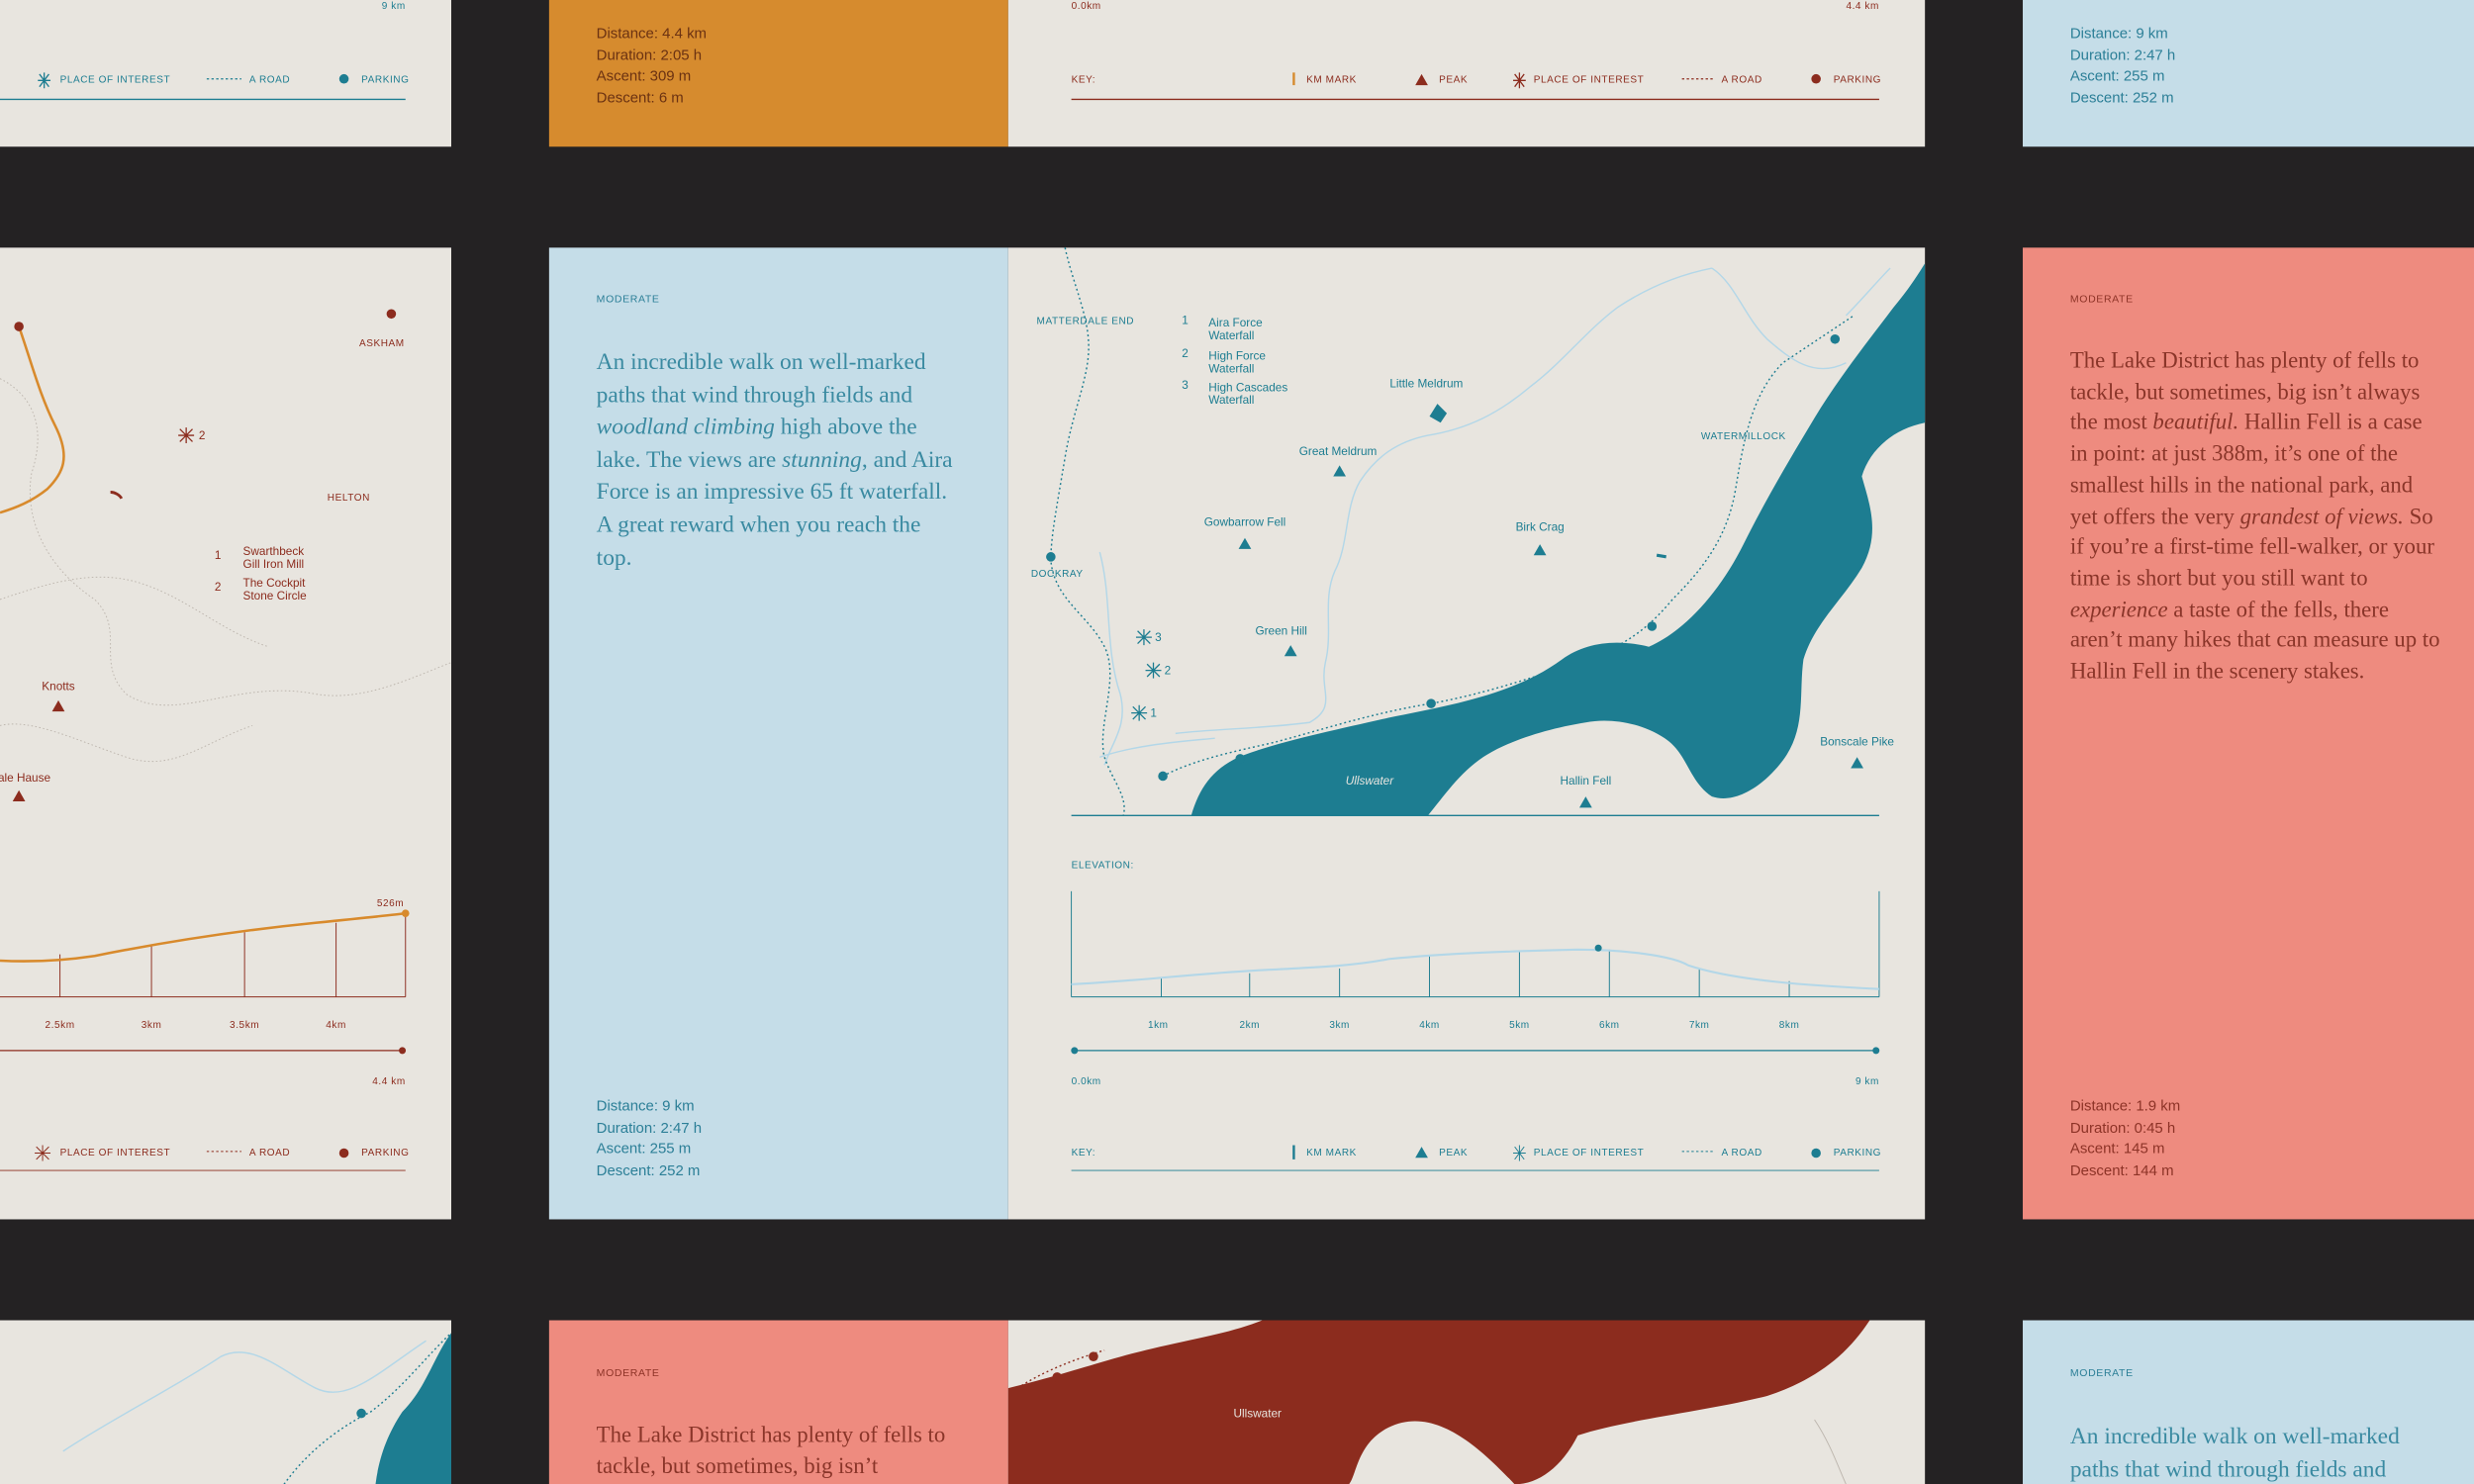  What do you see at coordinates (382, 343) in the screenshot?
I see `place: ASKHAM` at bounding box center [382, 343].